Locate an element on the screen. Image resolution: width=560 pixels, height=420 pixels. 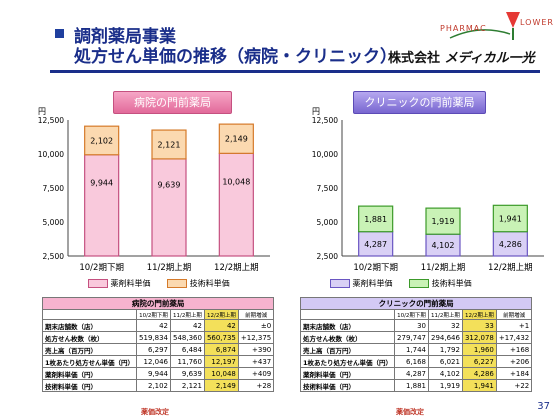
table-cell: 9,639 is located at coordinates (187, 373).